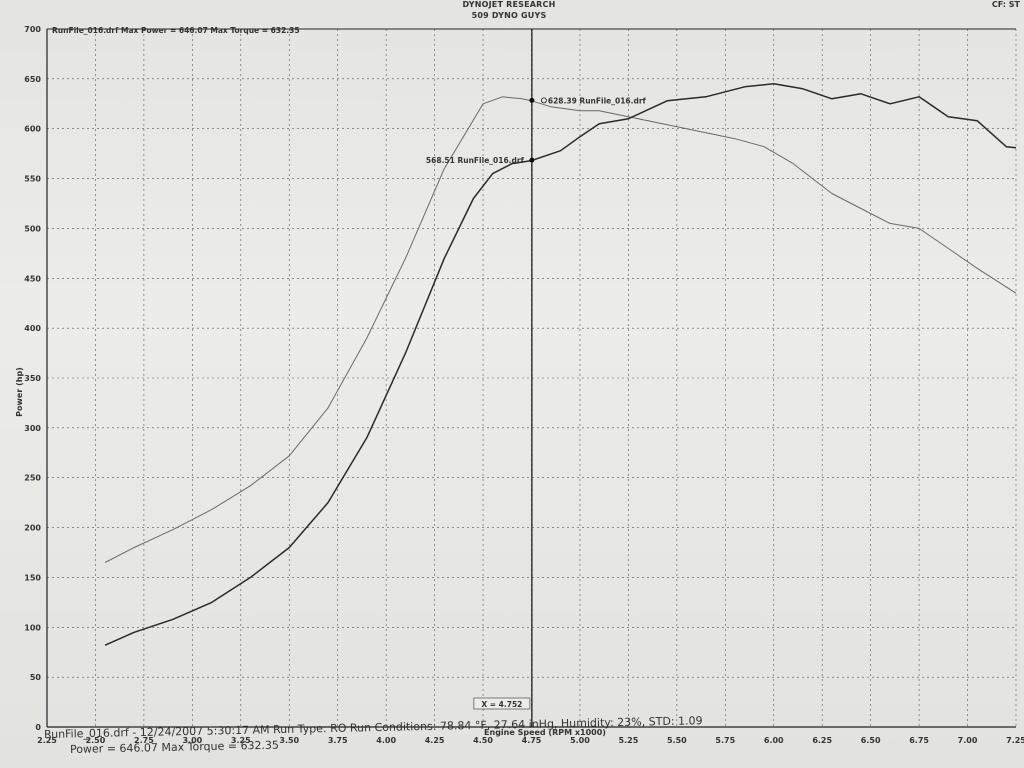  What do you see at coordinates (32, 478) in the screenshot?
I see `y-tick-label: 250` at bounding box center [32, 478].